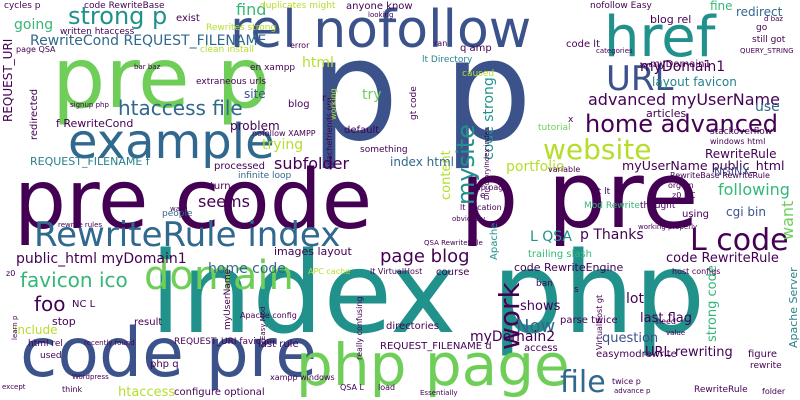 This screenshot has height=400, width=800. I want to click on word-virtualhost-gt: VirtualHost gt, so click(599, 322).